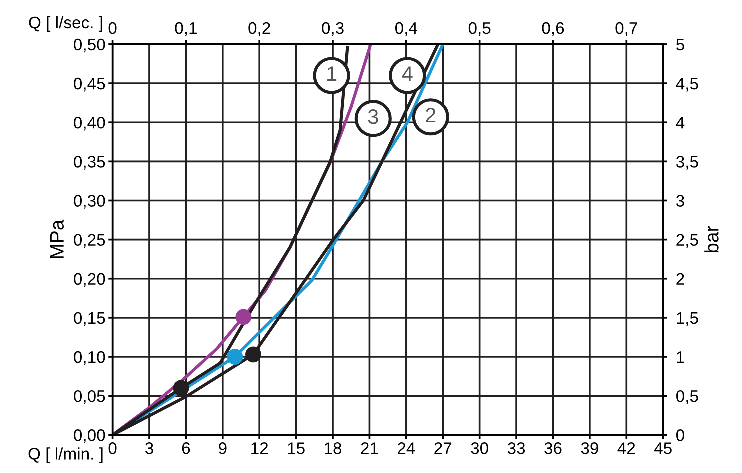 This screenshot has height=473, width=742. What do you see at coordinates (90, 163) in the screenshot?
I see `y-tick-label: 0,35` at bounding box center [90, 163].